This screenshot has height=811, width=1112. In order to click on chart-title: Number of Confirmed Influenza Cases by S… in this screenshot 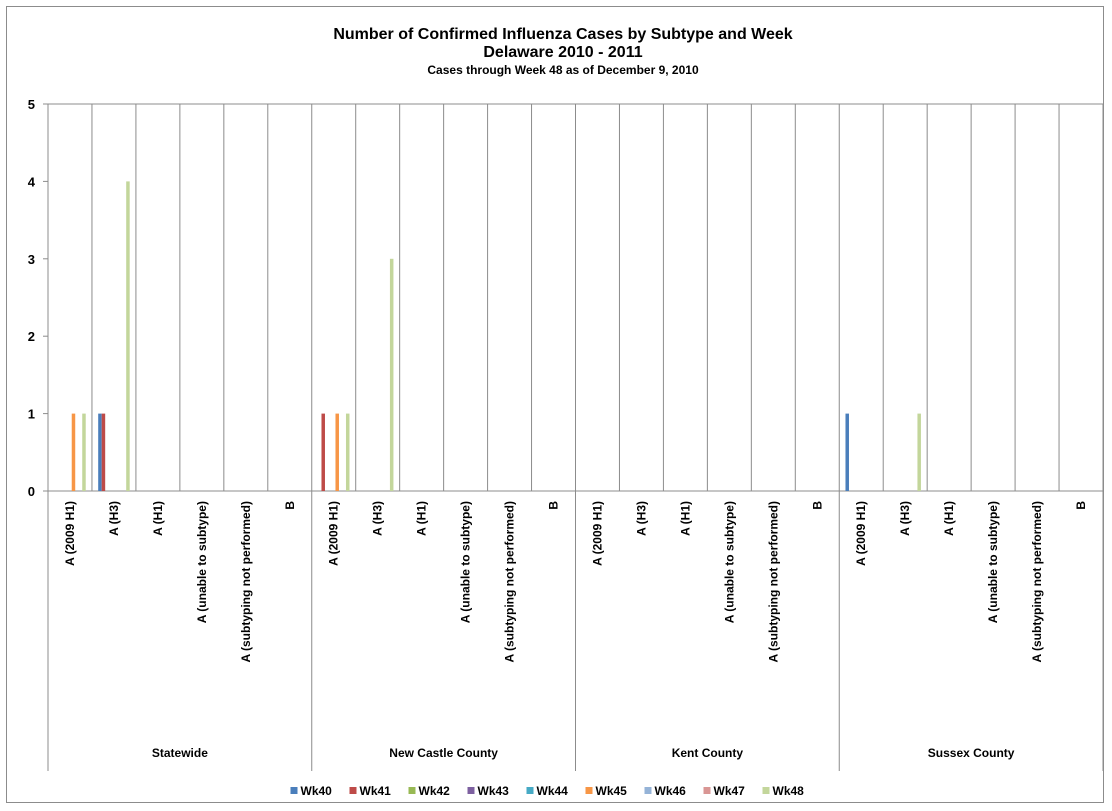, I will do `click(562, 34)`.